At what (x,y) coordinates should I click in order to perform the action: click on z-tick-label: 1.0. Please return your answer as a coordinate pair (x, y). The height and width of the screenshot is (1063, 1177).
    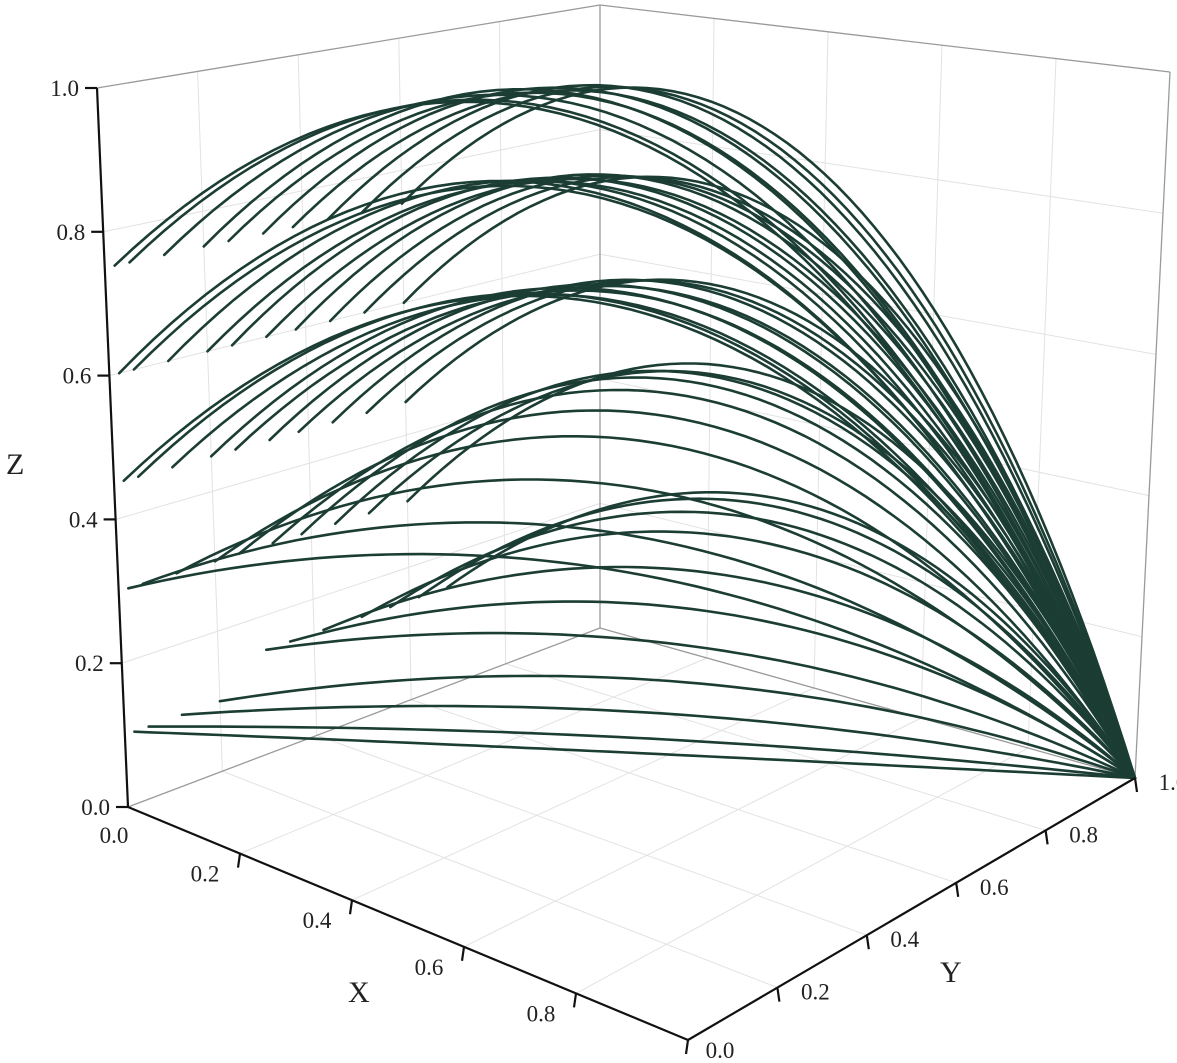
    Looking at the image, I should click on (64, 88).